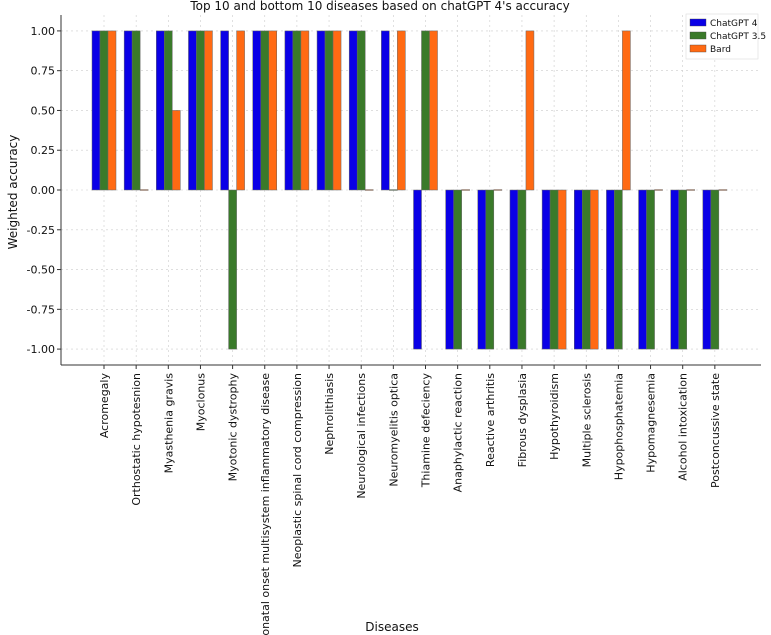 This screenshot has width=771, height=635. I want to click on x-tick-label: Myasthenia gravis, so click(168, 423).